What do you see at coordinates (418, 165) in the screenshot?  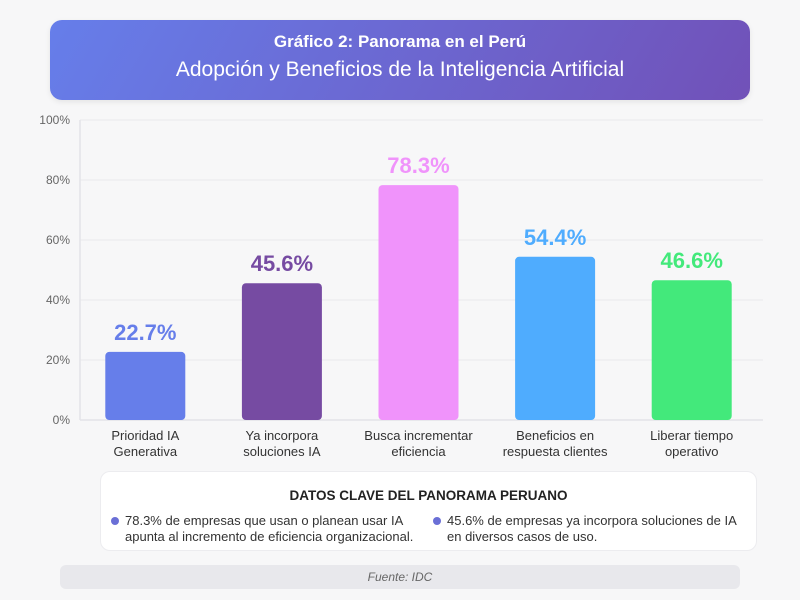 I see `data-label: 78.3%` at bounding box center [418, 165].